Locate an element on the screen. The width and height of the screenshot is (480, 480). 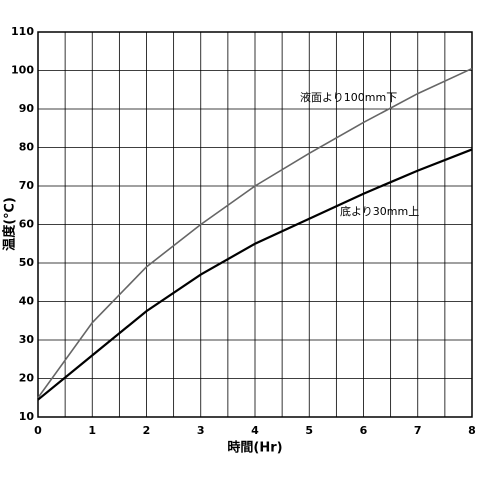
y-tick-label: 20 is located at coordinates (27, 378).